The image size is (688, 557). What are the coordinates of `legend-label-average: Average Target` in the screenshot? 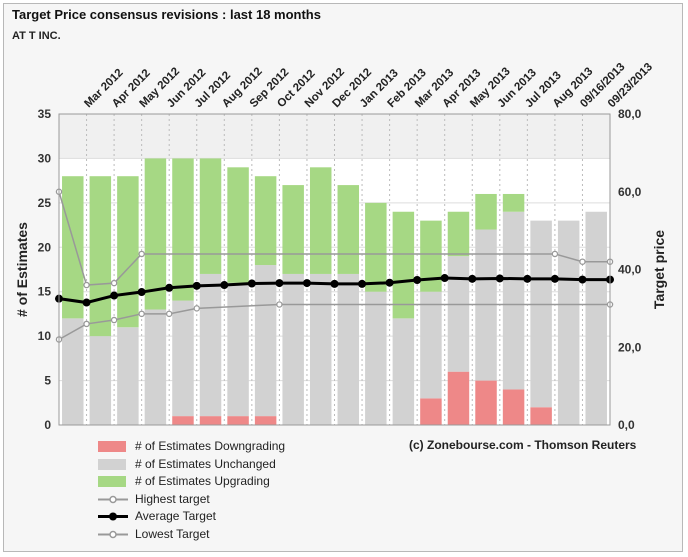 It's located at (175, 516).